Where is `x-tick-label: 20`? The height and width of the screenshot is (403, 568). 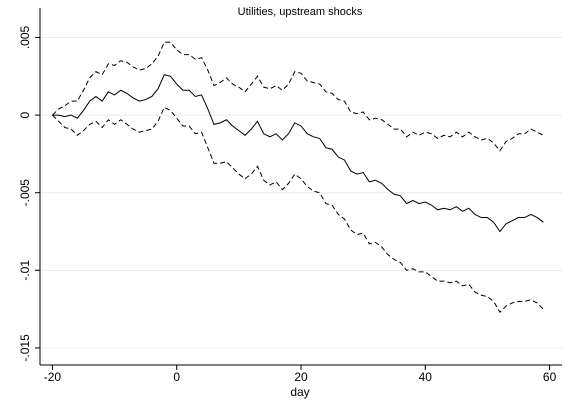
x-tick-label: 20 is located at coordinates (301, 377).